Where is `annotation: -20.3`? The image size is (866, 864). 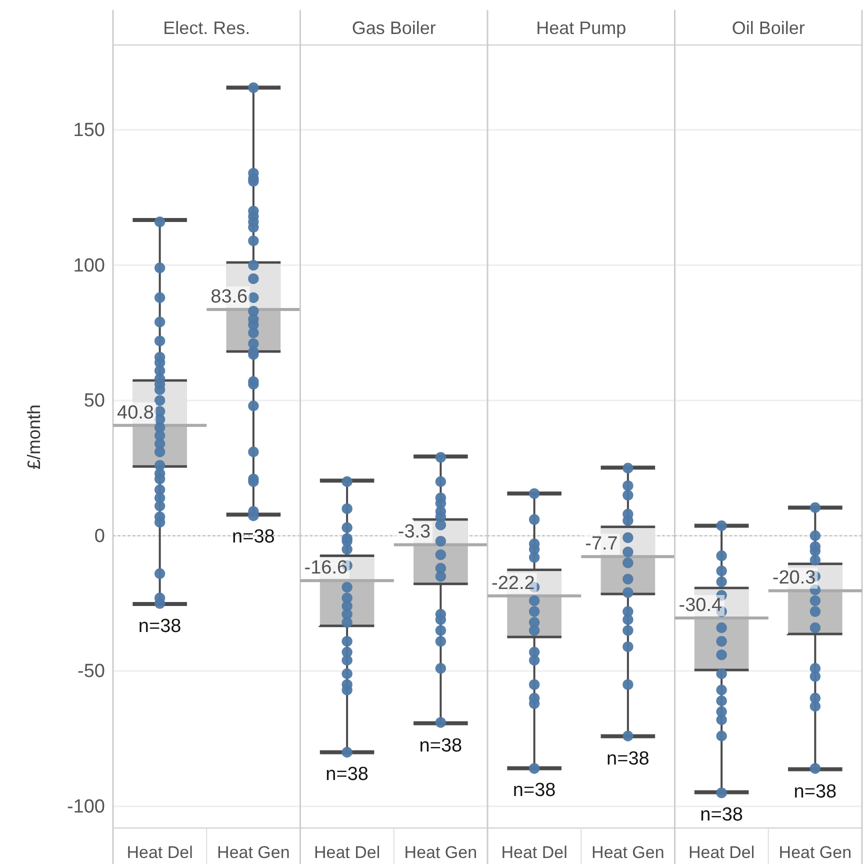 annotation: -20.3 is located at coordinates (794, 578).